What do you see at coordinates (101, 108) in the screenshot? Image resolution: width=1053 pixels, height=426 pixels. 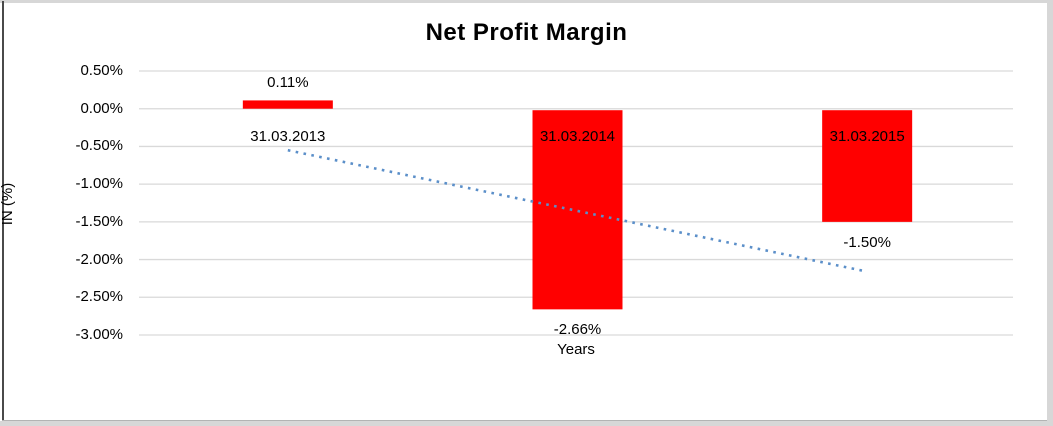 I see `y-tick-label: 0.00%` at bounding box center [101, 108].